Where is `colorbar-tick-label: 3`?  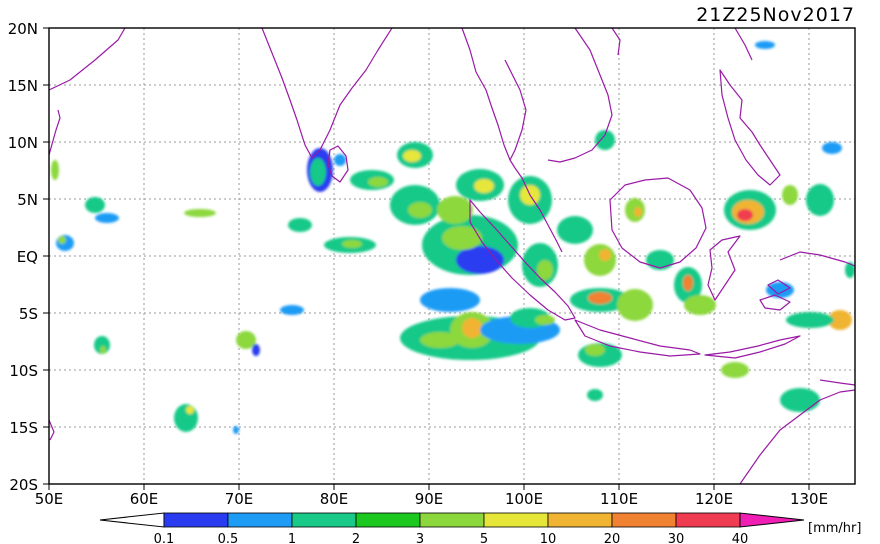 colorbar-tick-label: 3 is located at coordinates (420, 538).